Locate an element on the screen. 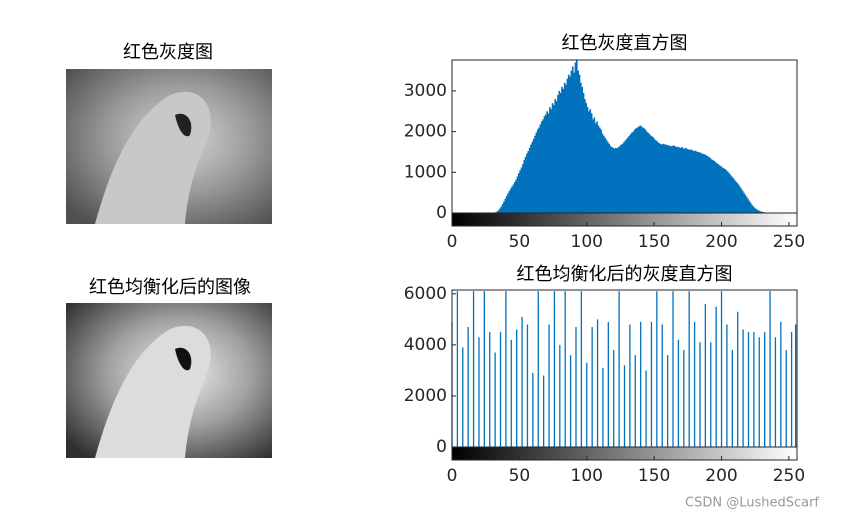 This screenshot has height=523, width=848. y-tick-label: 1000 is located at coordinates (425, 172).